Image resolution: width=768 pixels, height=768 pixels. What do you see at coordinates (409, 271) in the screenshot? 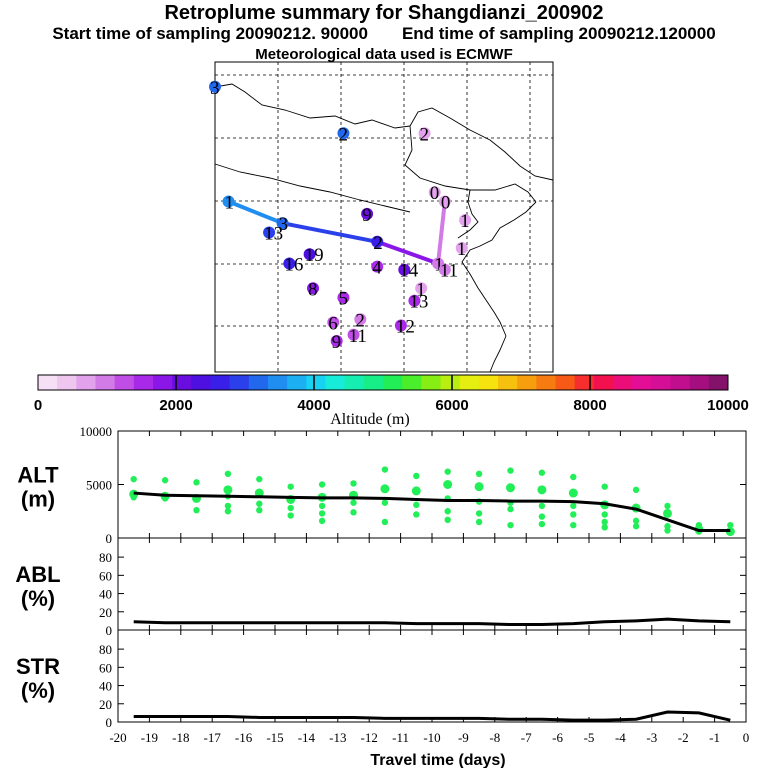
I see `plume-cluster-label: 14` at bounding box center [409, 271].